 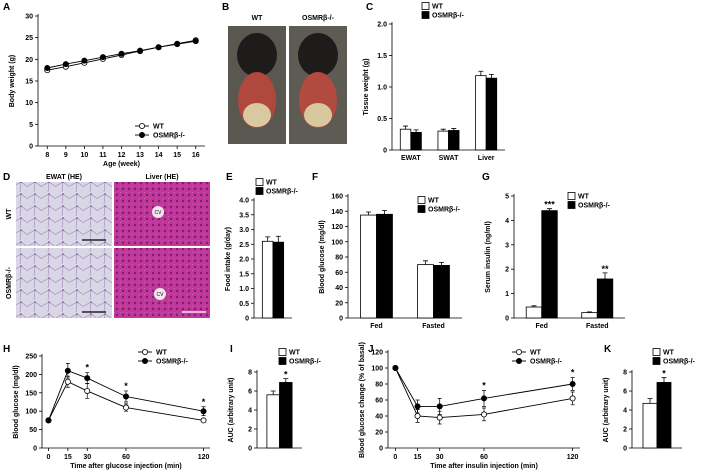 I want to click on x-tick-label: 16, so click(x=196, y=155).